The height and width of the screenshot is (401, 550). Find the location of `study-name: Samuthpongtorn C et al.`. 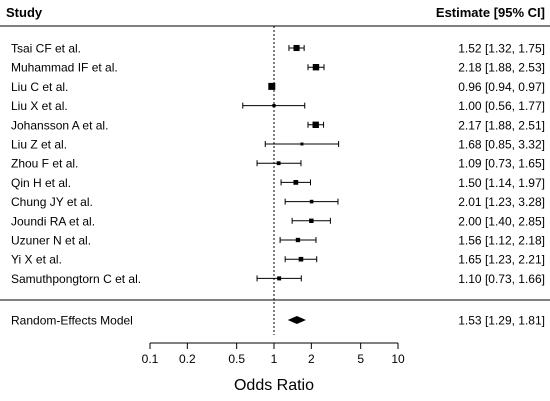

study-name: Samuthpongtorn C et al. is located at coordinates (76, 279).